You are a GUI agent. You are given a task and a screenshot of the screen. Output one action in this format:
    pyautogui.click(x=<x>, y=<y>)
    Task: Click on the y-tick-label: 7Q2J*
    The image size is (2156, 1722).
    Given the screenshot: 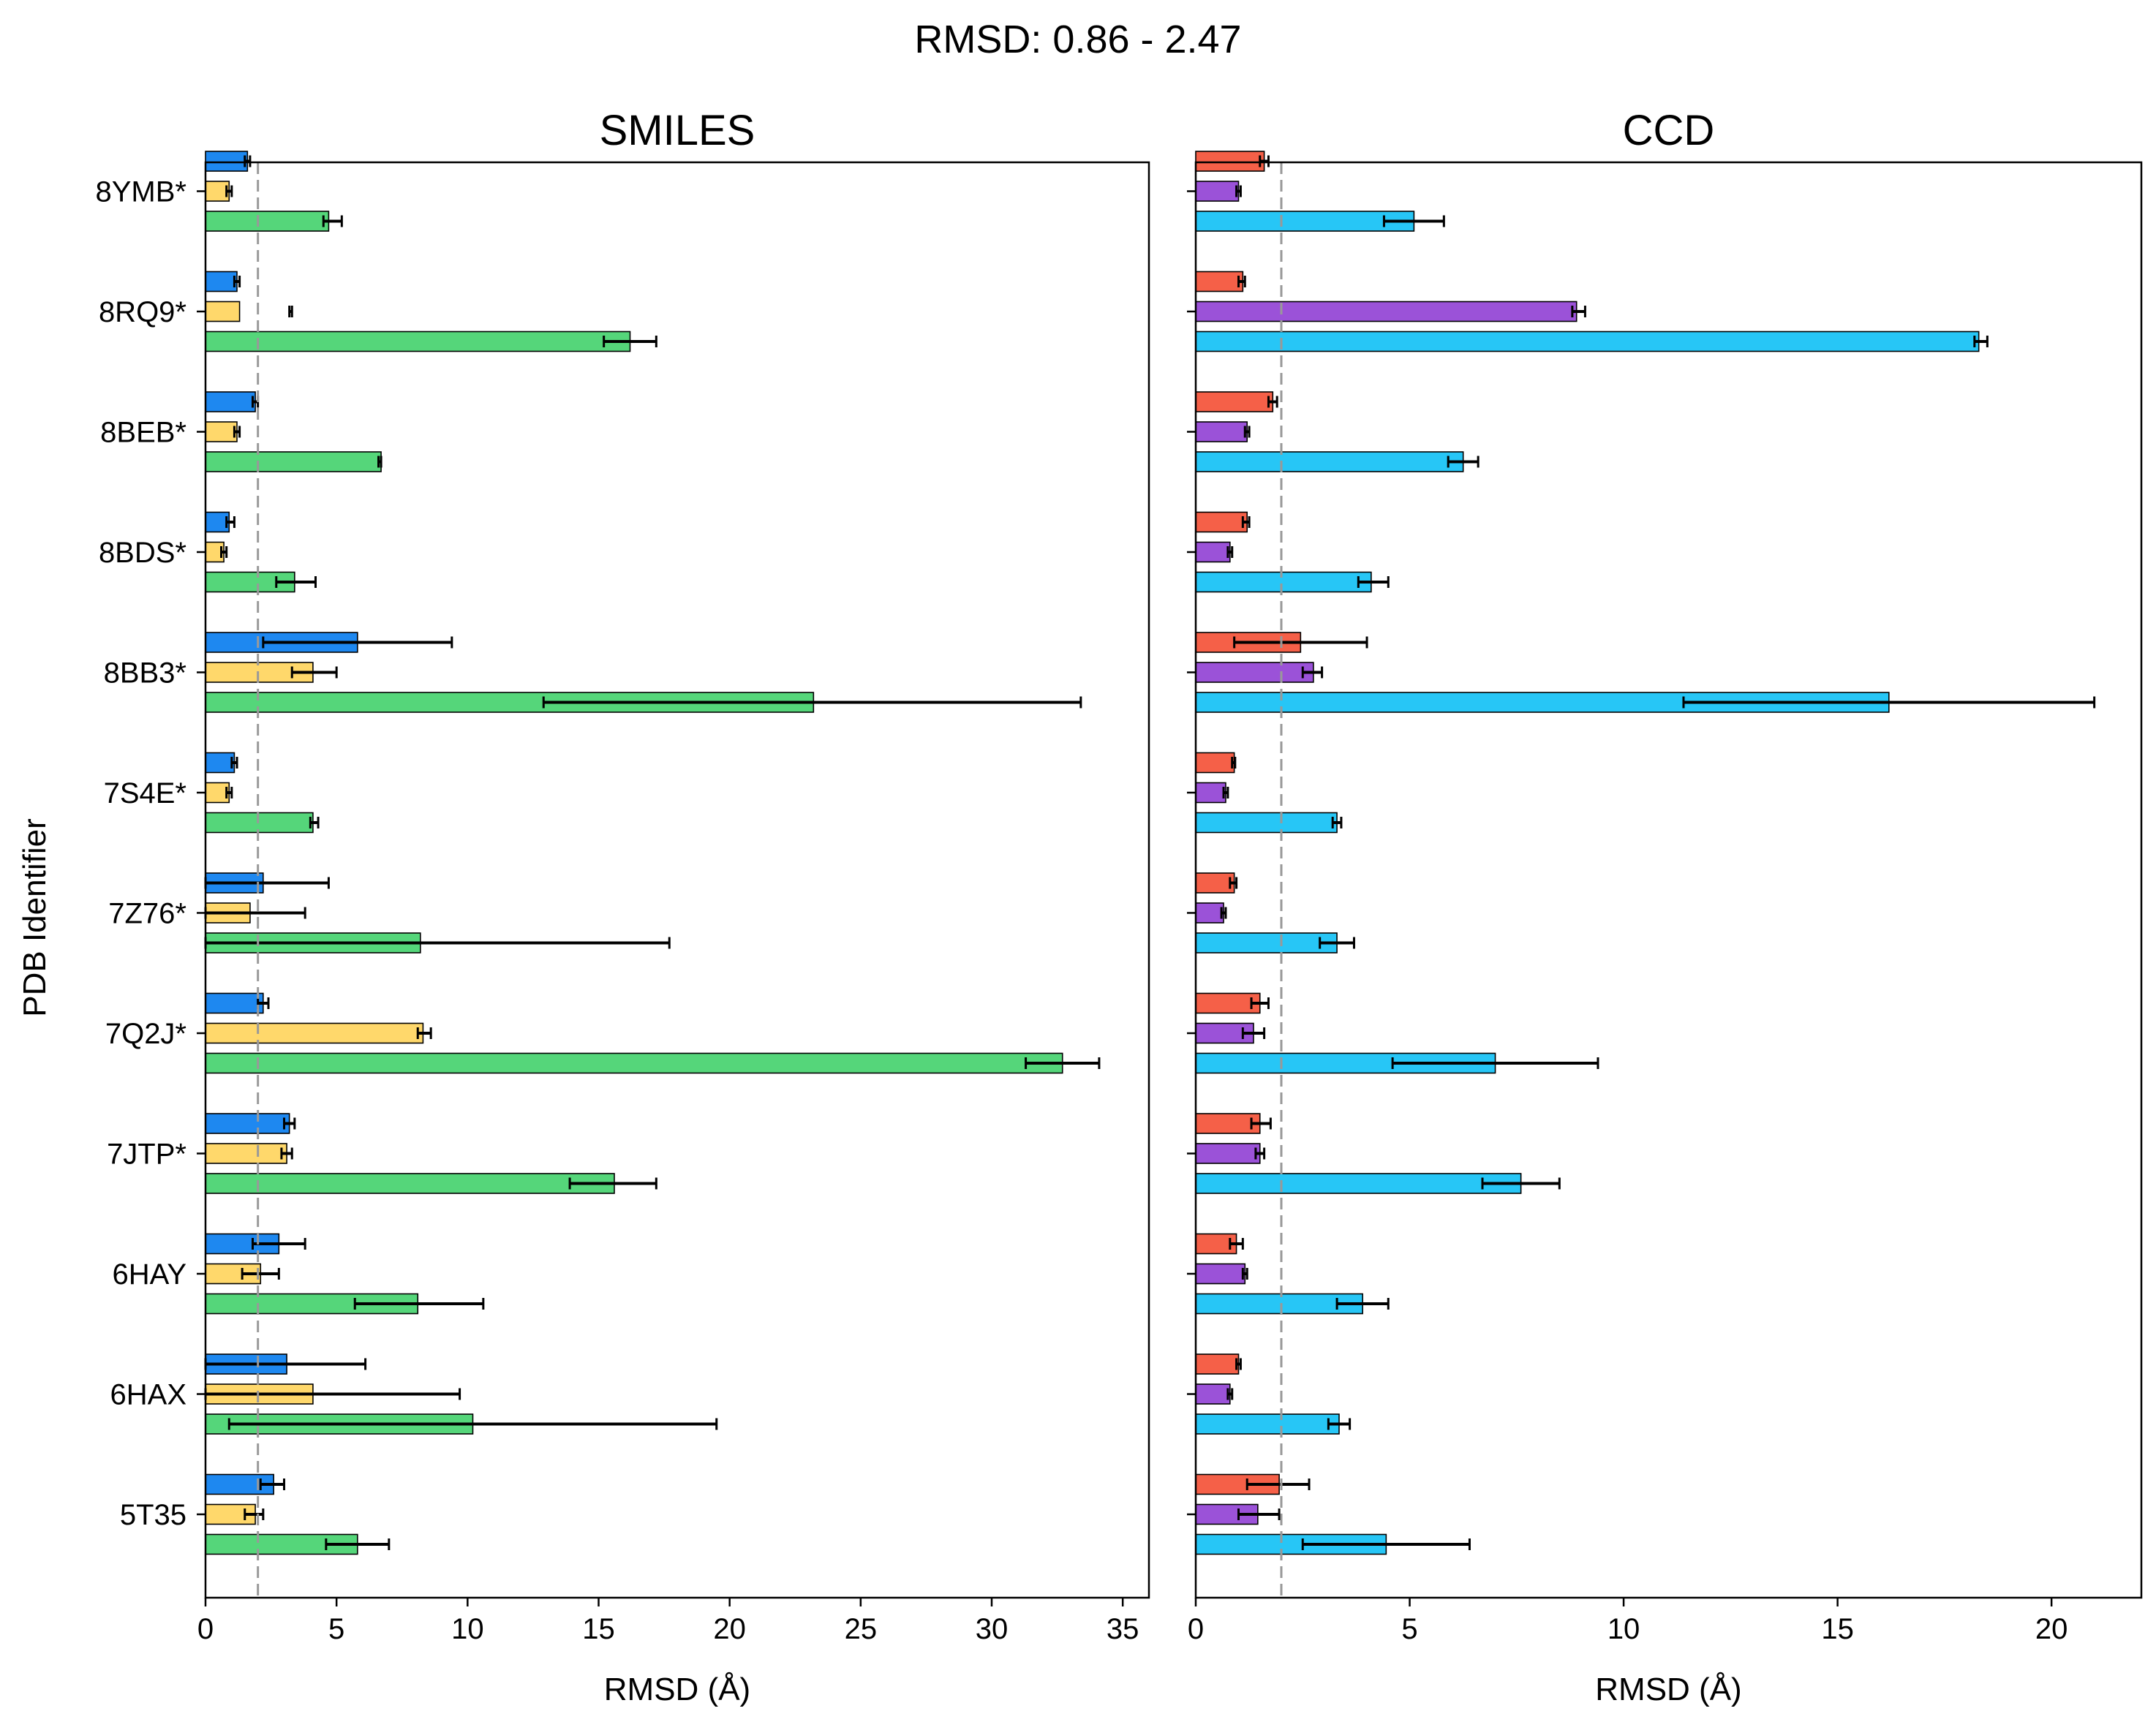 What is the action you would take?
    pyautogui.click(x=145, y=1034)
    